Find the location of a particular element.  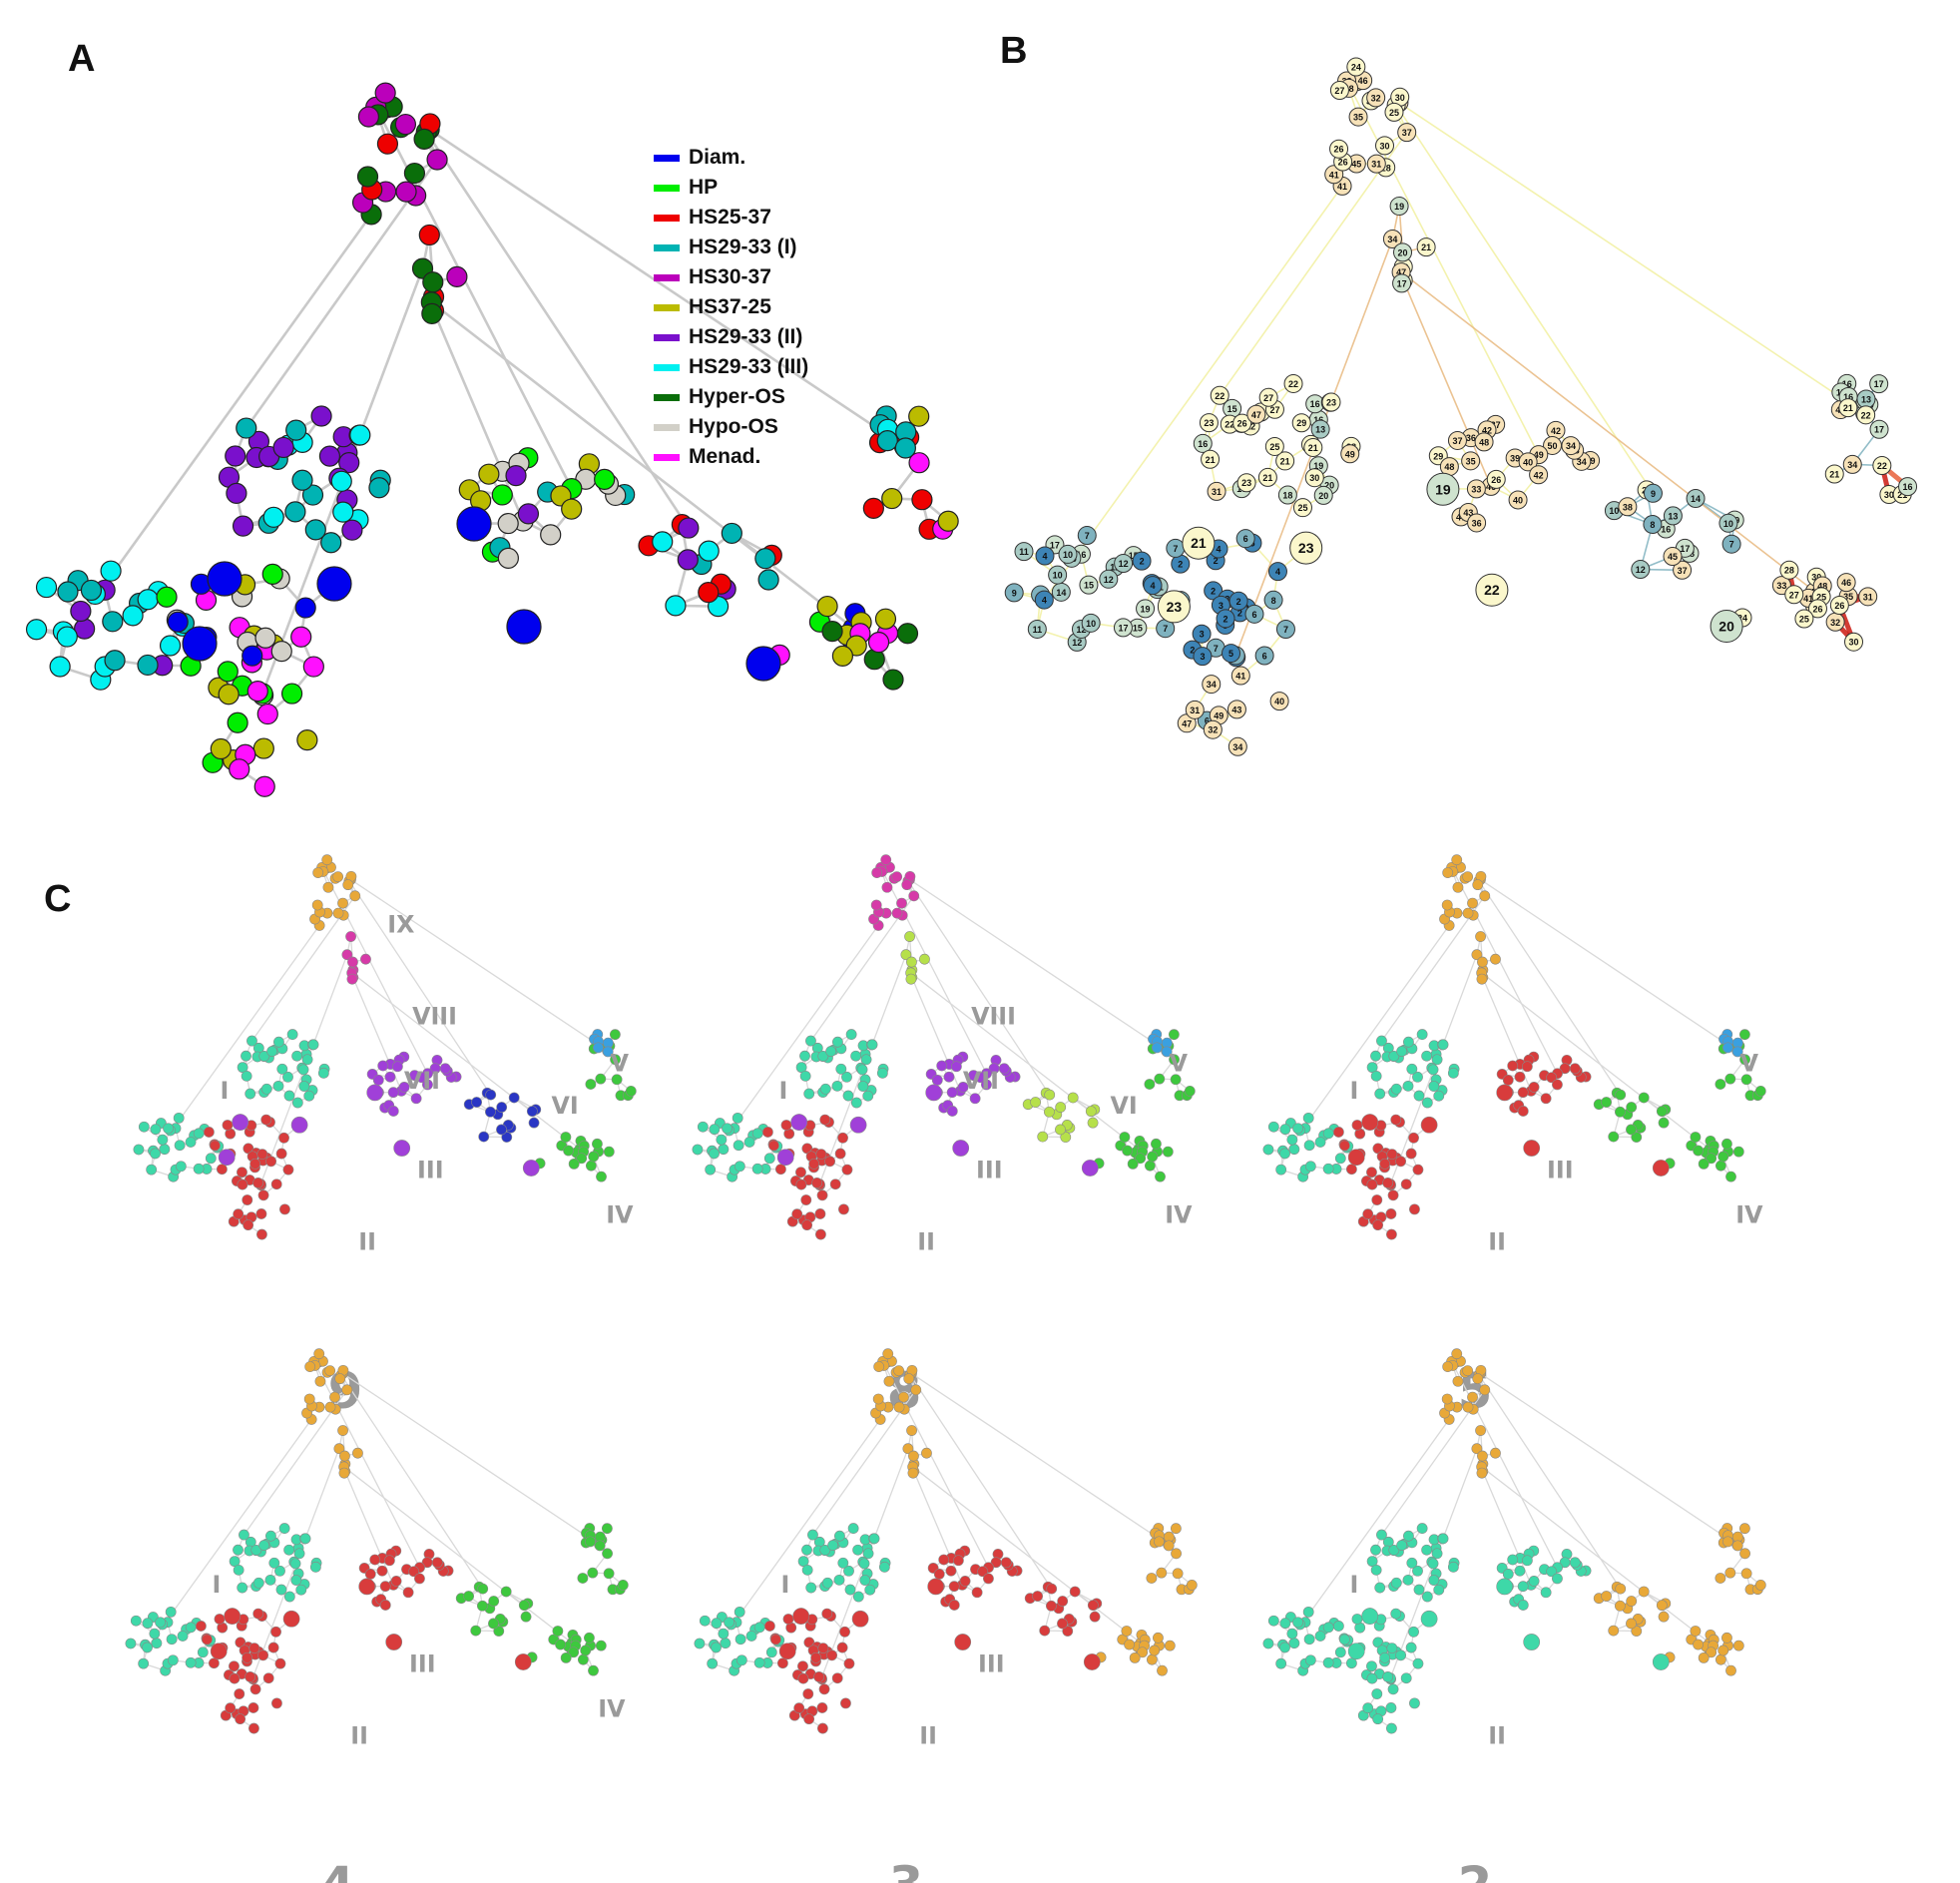

node-label: 21 is located at coordinates (1199, 543).